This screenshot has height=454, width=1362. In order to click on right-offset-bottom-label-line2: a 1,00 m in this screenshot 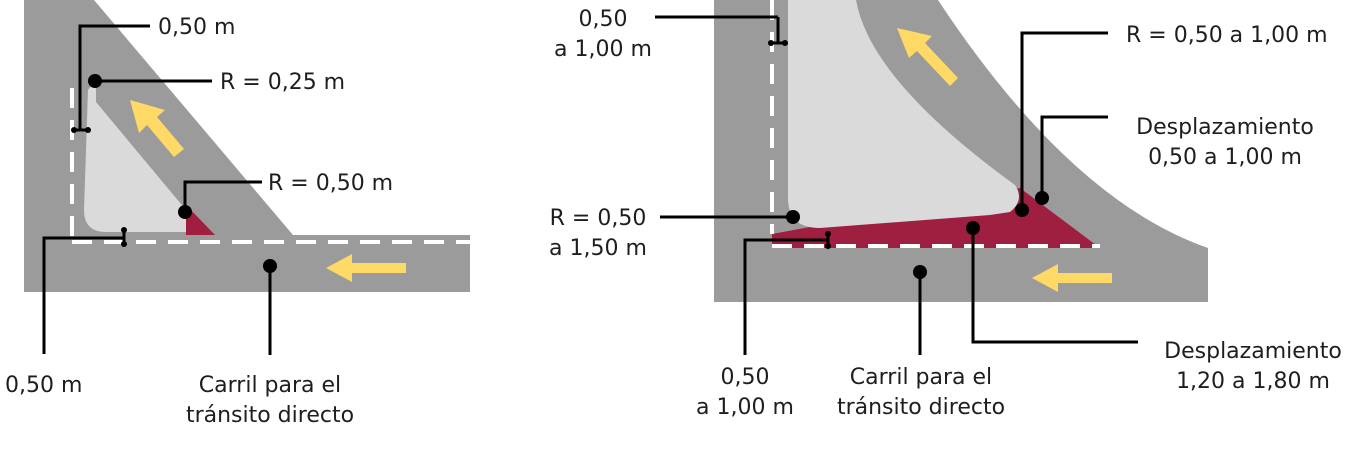, I will do `click(745, 407)`.